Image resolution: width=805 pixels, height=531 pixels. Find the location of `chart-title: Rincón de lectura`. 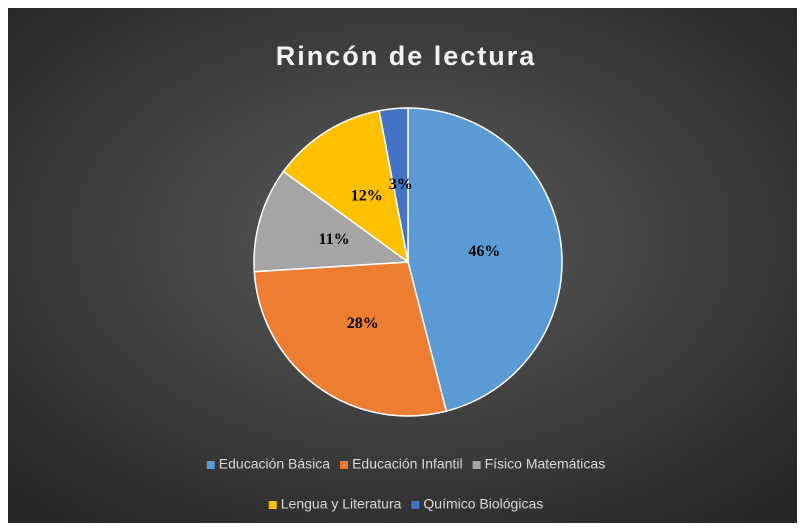

chart-title: Rincón de lectura is located at coordinates (406, 56).